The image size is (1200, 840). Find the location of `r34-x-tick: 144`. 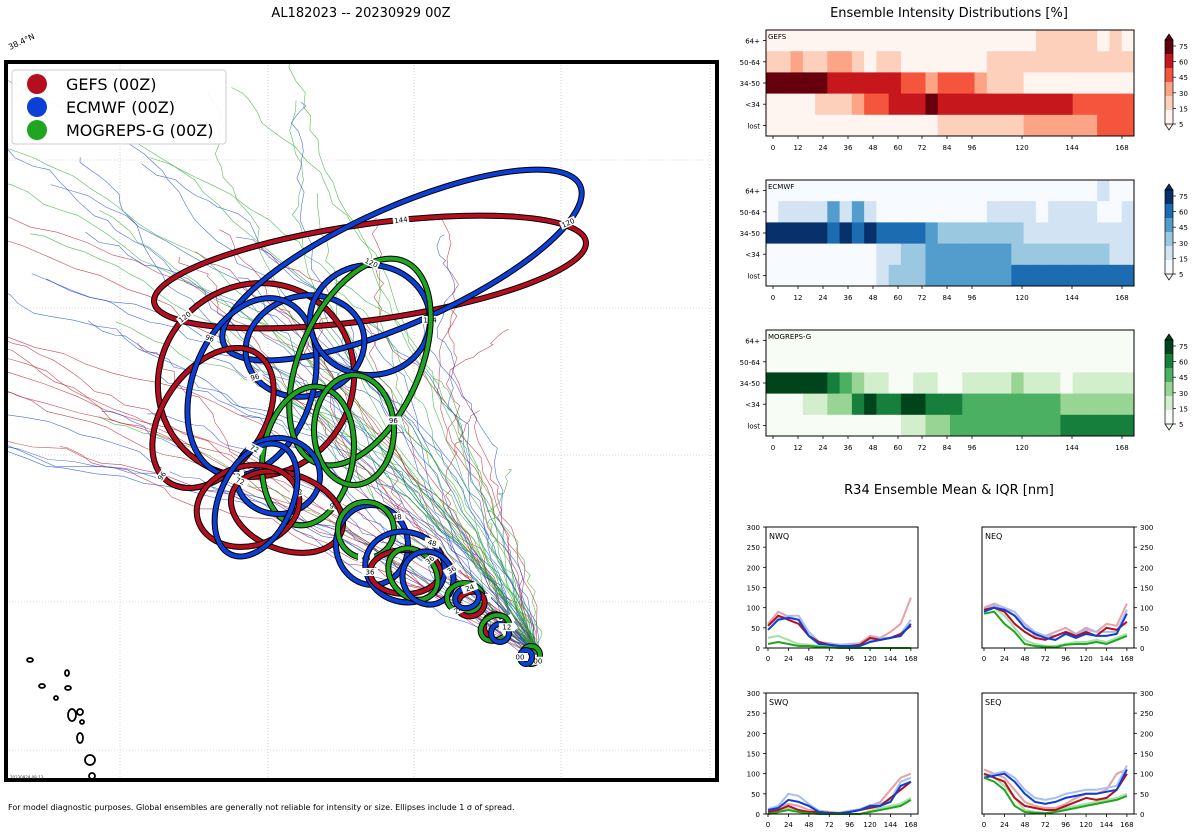

r34-x-tick: 144 is located at coordinates (891, 659).